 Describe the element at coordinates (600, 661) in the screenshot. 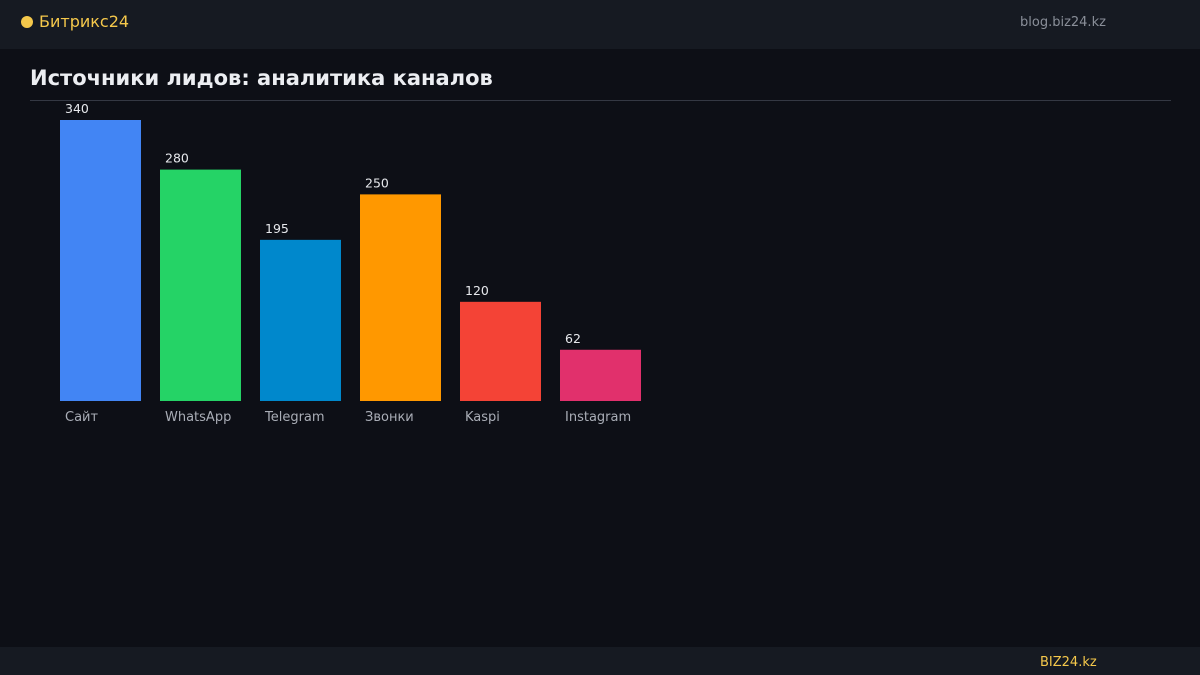

I see `footer-bar: BIZ24.kz` at that location.